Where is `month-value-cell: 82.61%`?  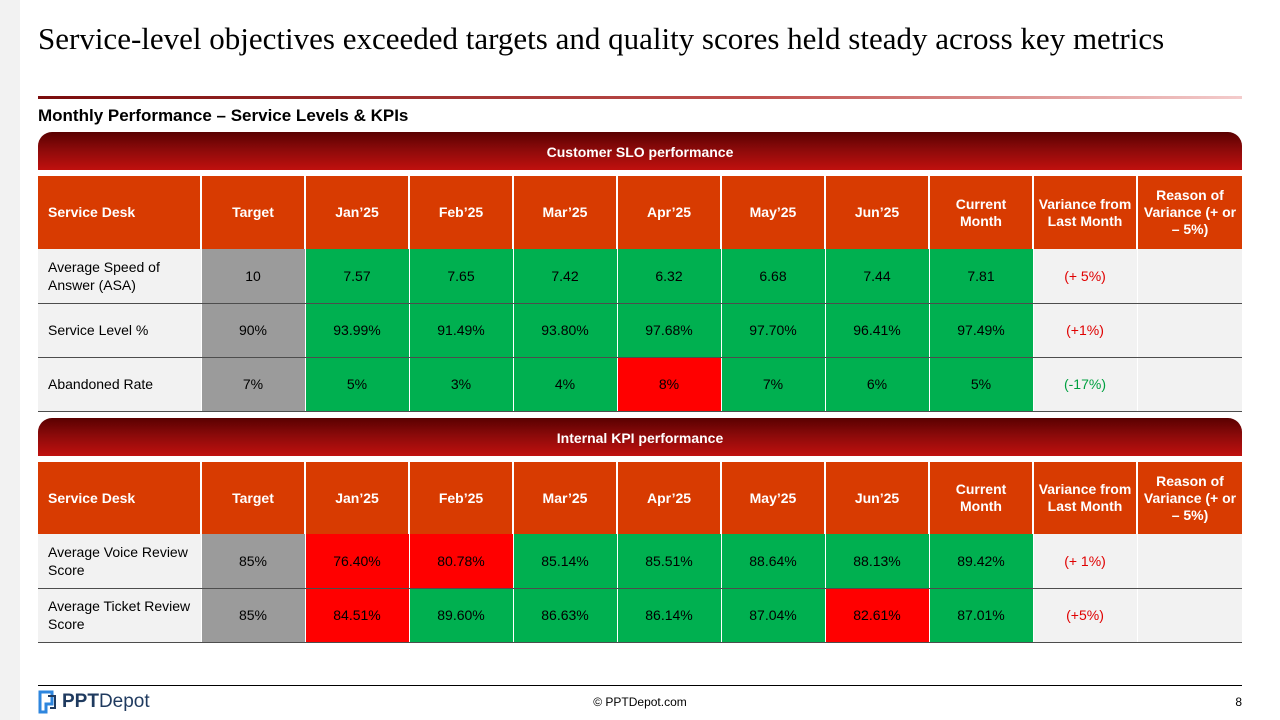 month-value-cell: 82.61% is located at coordinates (876, 615).